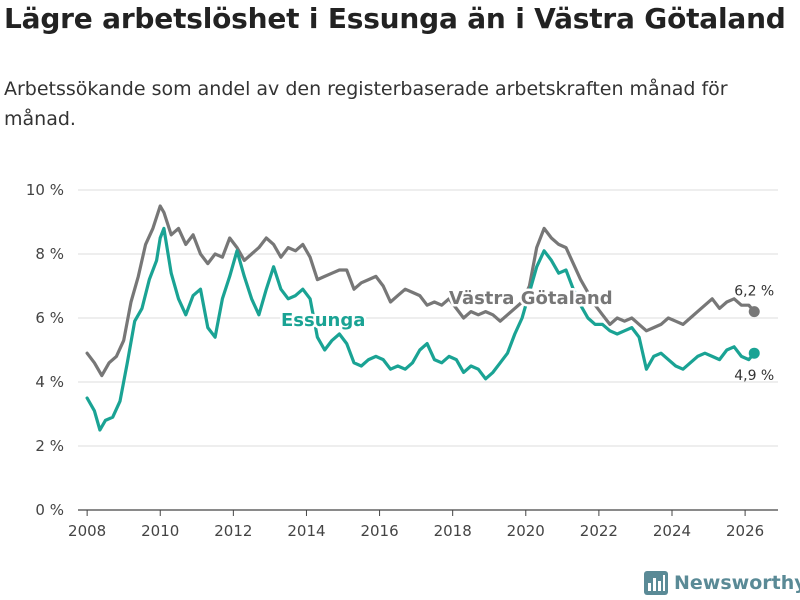 Image resolution: width=800 pixels, height=600 pixels. What do you see at coordinates (49, 382) in the screenshot?
I see `y-tick-label: 4 %` at bounding box center [49, 382].